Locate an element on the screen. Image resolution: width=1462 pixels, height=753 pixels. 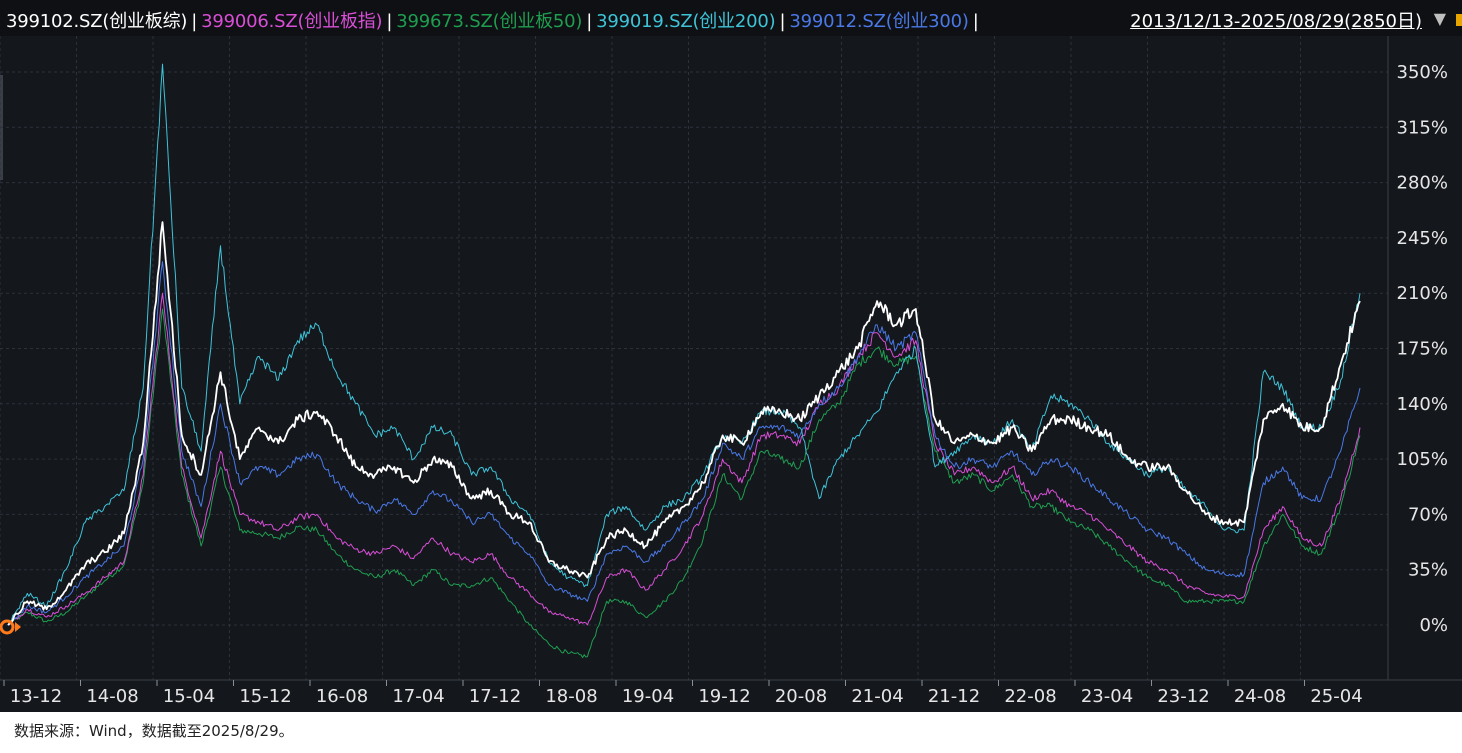
y-tick-label: 280% is located at coordinates (1422, 183).